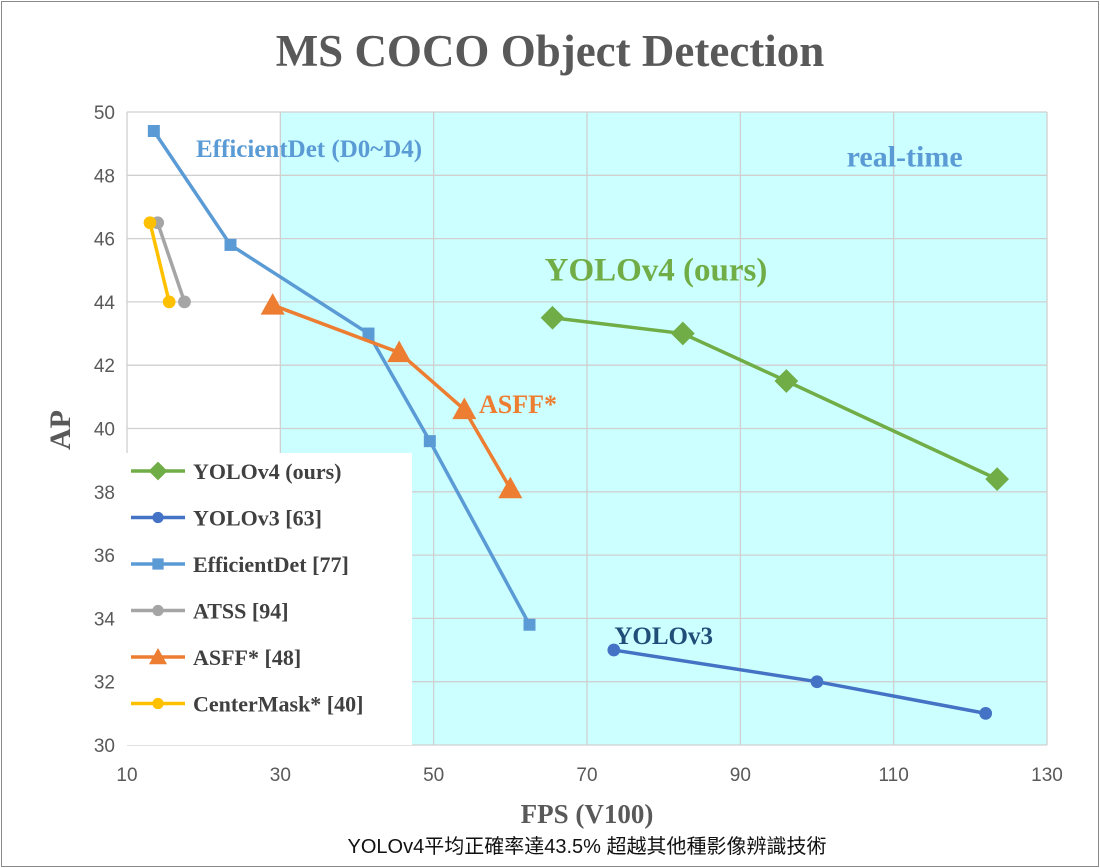 The width and height of the screenshot is (1100, 868). I want to click on annotation-label: ASFF*, so click(518, 404).